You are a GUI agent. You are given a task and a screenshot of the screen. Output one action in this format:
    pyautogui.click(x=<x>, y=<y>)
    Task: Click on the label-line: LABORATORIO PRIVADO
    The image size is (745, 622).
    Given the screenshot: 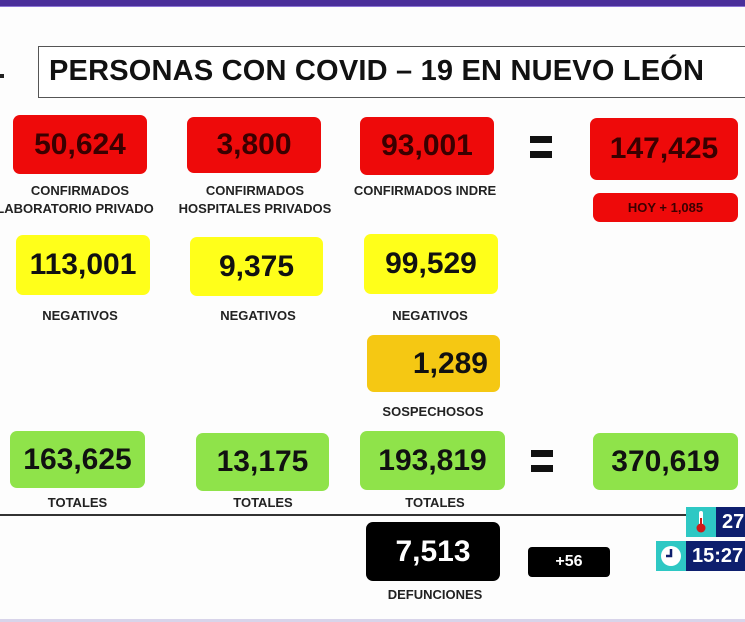 What is the action you would take?
    pyautogui.click(x=77, y=208)
    